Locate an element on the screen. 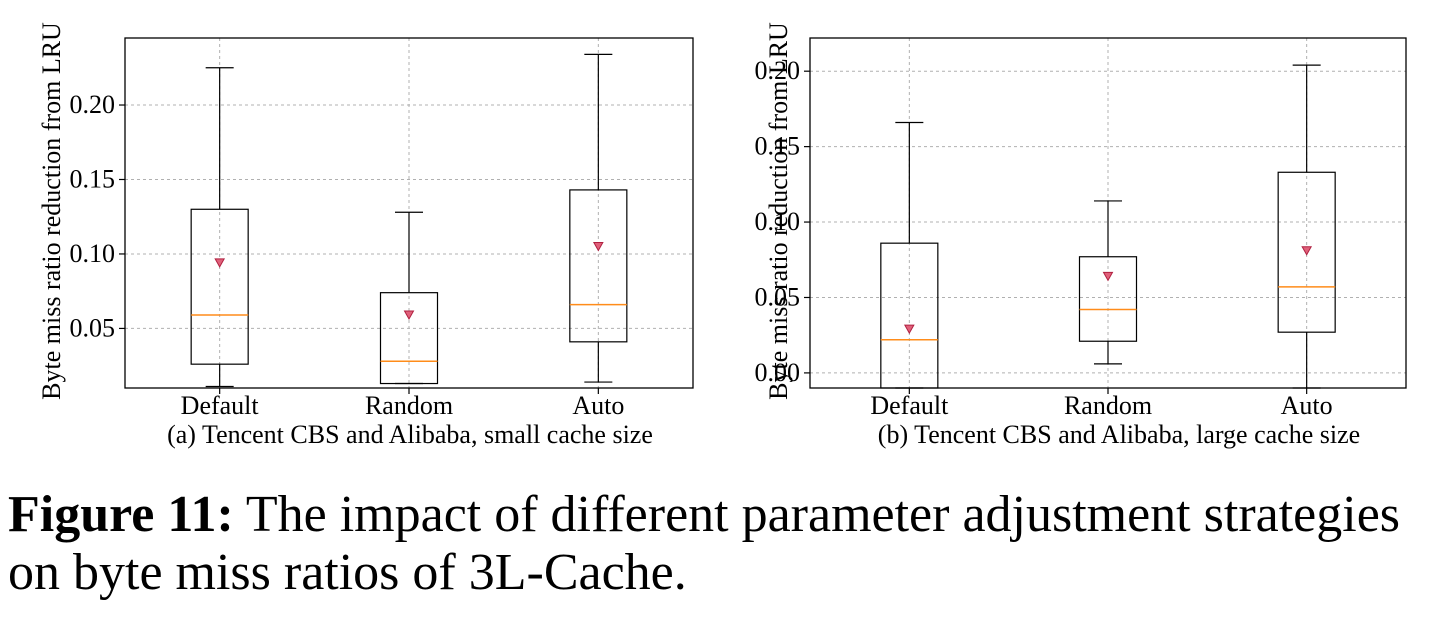 This screenshot has height=628, width=1453. figure-label: Figure 11: is located at coordinates (121, 514).